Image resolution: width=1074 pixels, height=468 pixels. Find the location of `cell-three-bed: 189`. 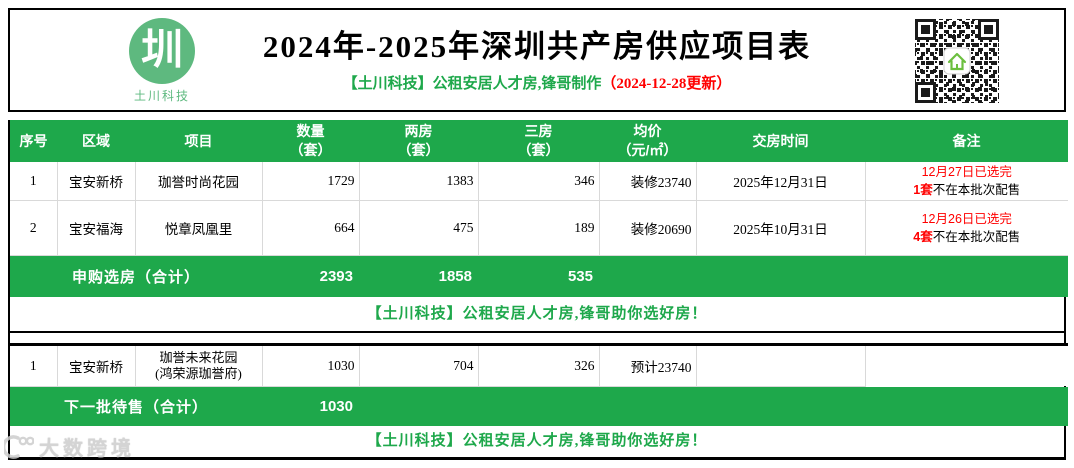

cell-three-bed: 189 is located at coordinates (539, 228).